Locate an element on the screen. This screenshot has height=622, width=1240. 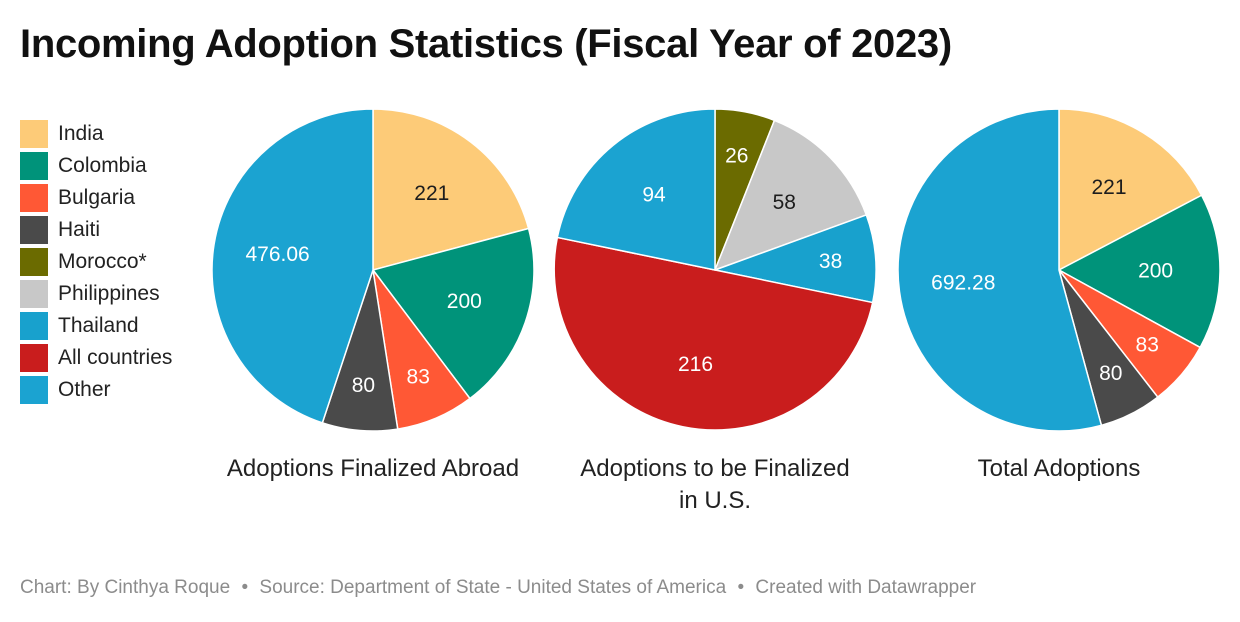
legend-item-all-countries: All countries is located at coordinates (96, 358).